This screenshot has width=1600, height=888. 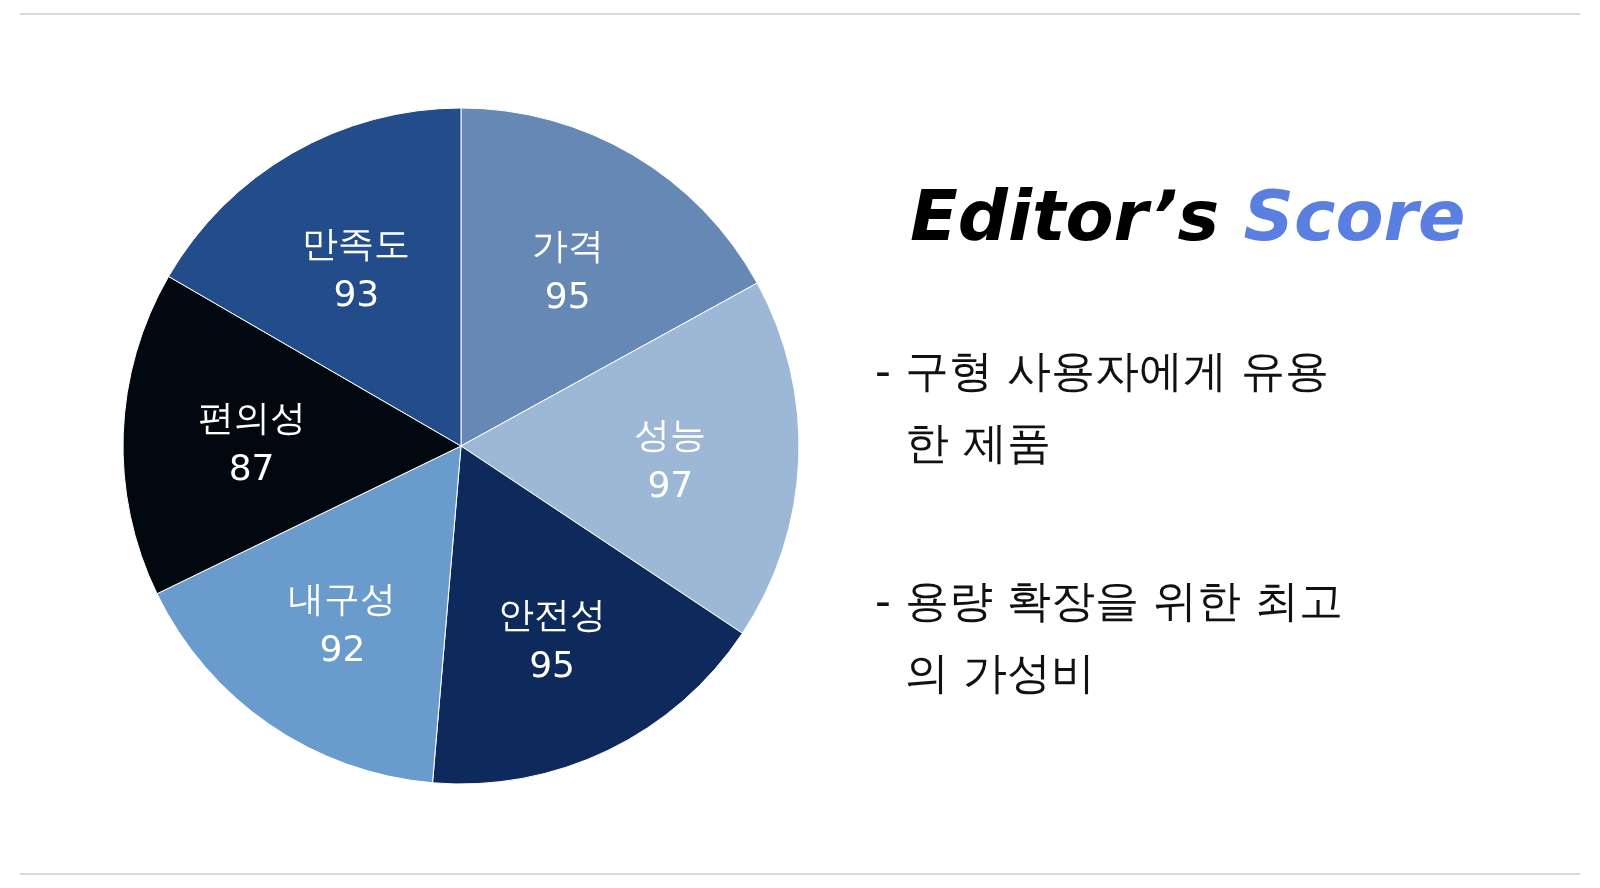 What do you see at coordinates (342, 598) in the screenshot?
I see `slice-label: 내구성` at bounding box center [342, 598].